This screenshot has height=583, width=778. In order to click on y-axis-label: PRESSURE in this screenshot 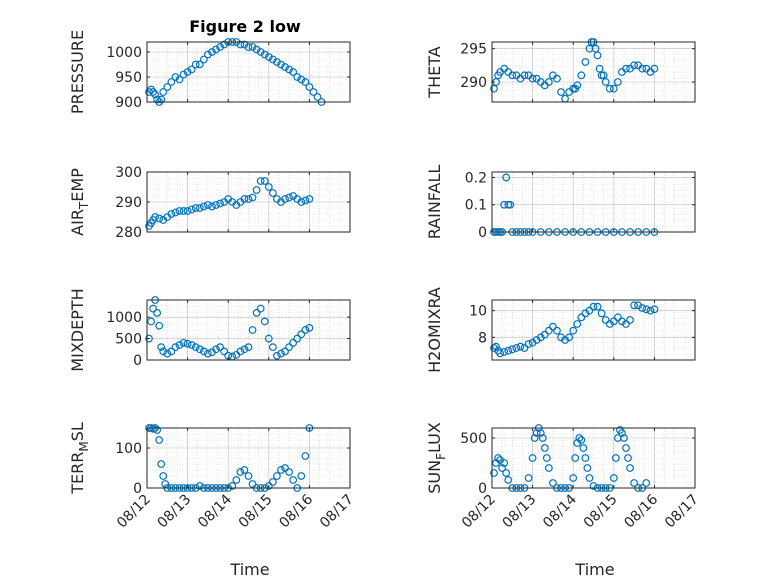, I will do `click(77, 72)`.